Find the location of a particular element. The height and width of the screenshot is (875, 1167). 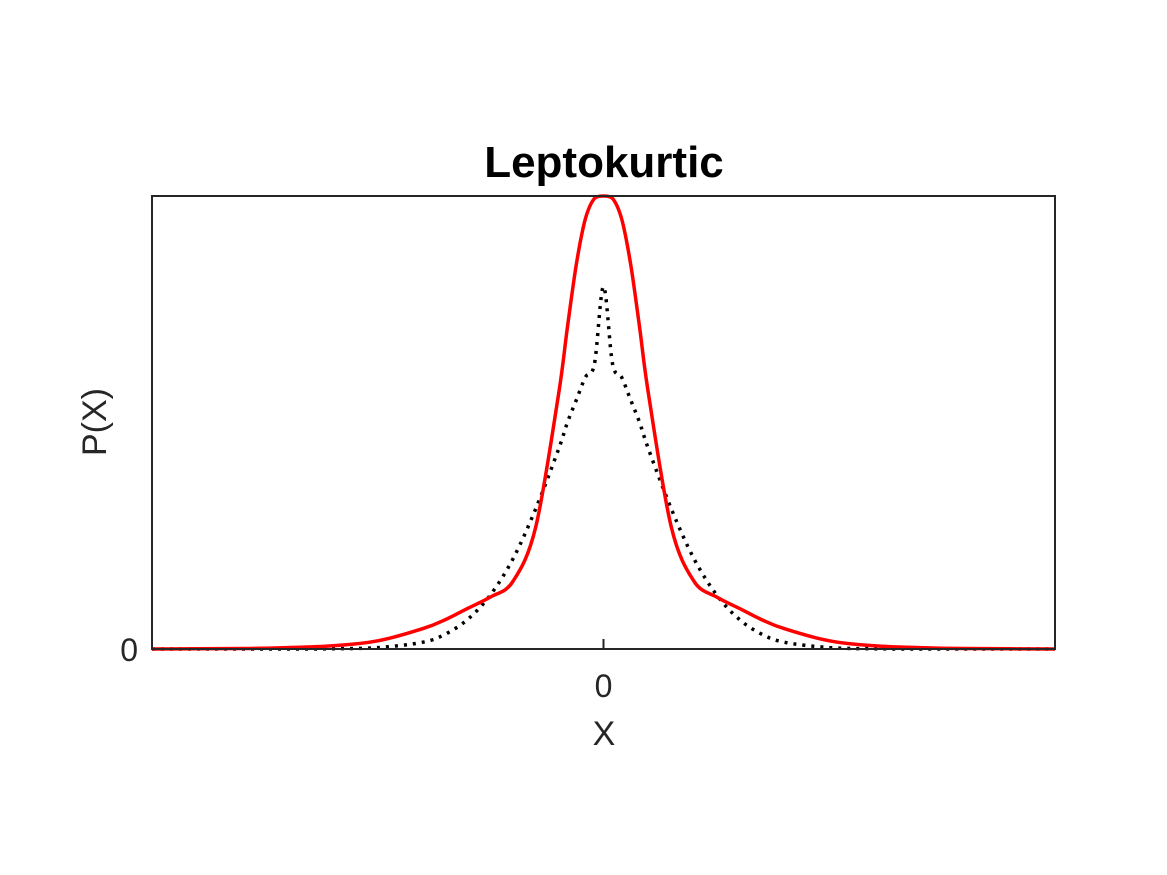

x-axis-label: X is located at coordinates (604, 734).